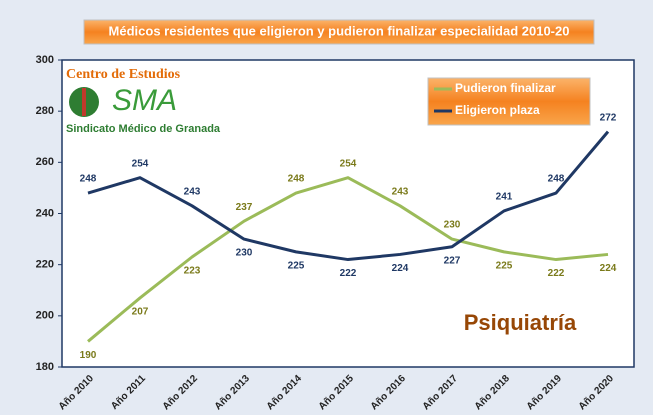 The width and height of the screenshot is (653, 415). Describe the element at coordinates (45, 60) in the screenshot. I see `y-tick-label: 300` at that location.